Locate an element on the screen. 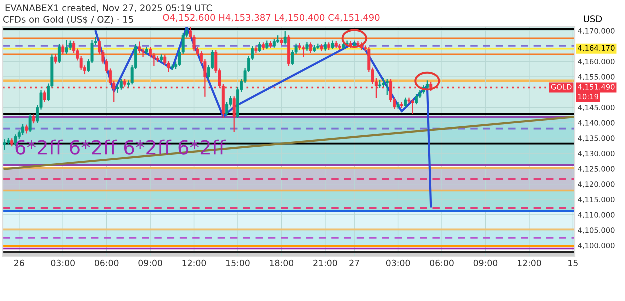 Image resolution: width=625 pixels, height=301 pixels. x-tick-label: 15 is located at coordinates (573, 263).